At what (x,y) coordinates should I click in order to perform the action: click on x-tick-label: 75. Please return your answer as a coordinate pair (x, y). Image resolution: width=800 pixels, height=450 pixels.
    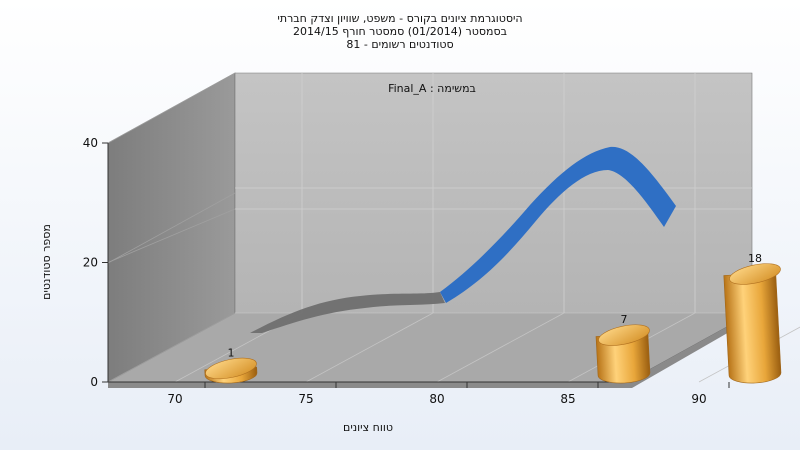
    Looking at the image, I should click on (305, 399).